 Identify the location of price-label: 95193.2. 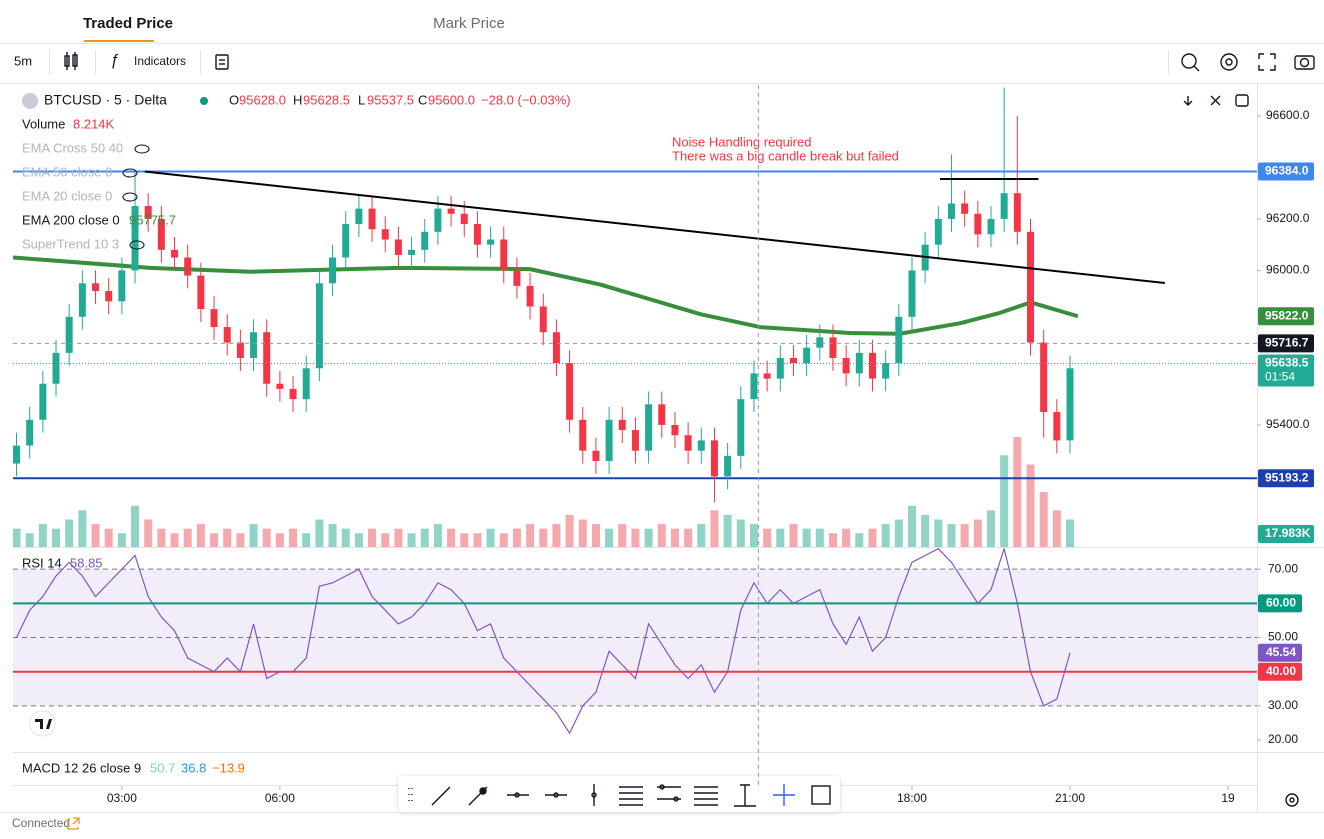
(1287, 477).